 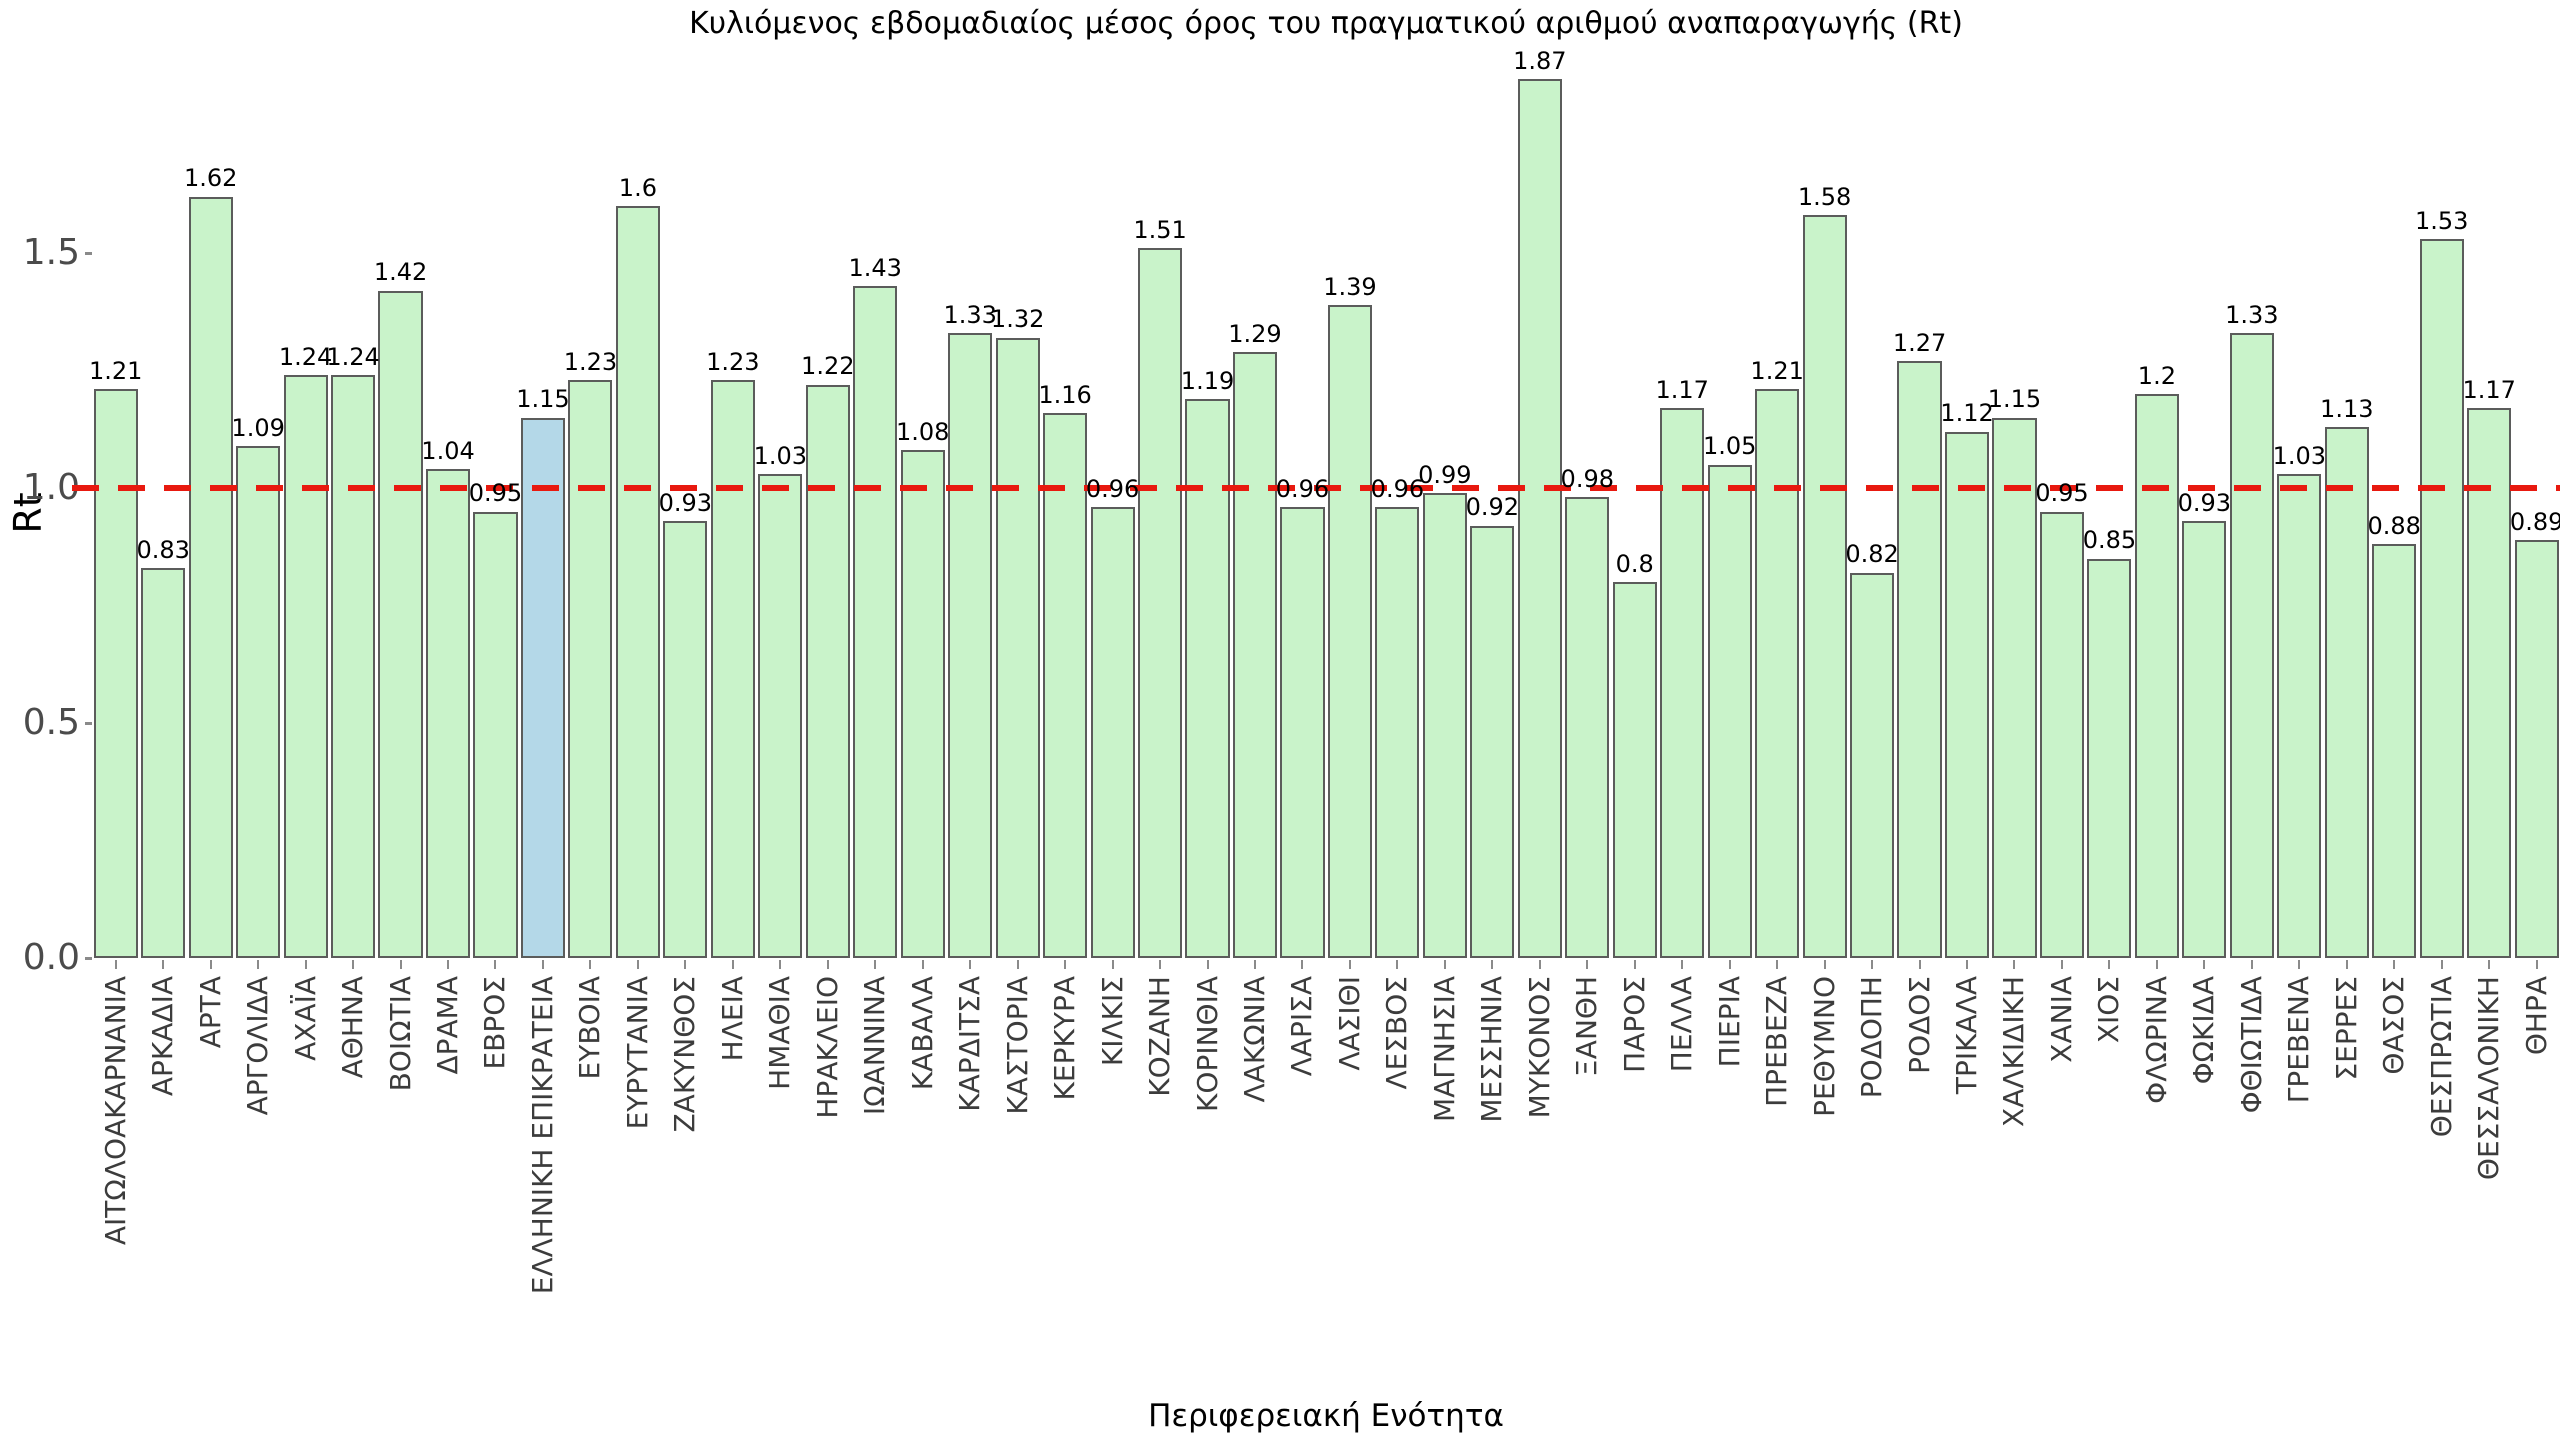 What do you see at coordinates (2535, 479) in the screenshot?
I see `bar-slot: 0.89` at bounding box center [2535, 479].